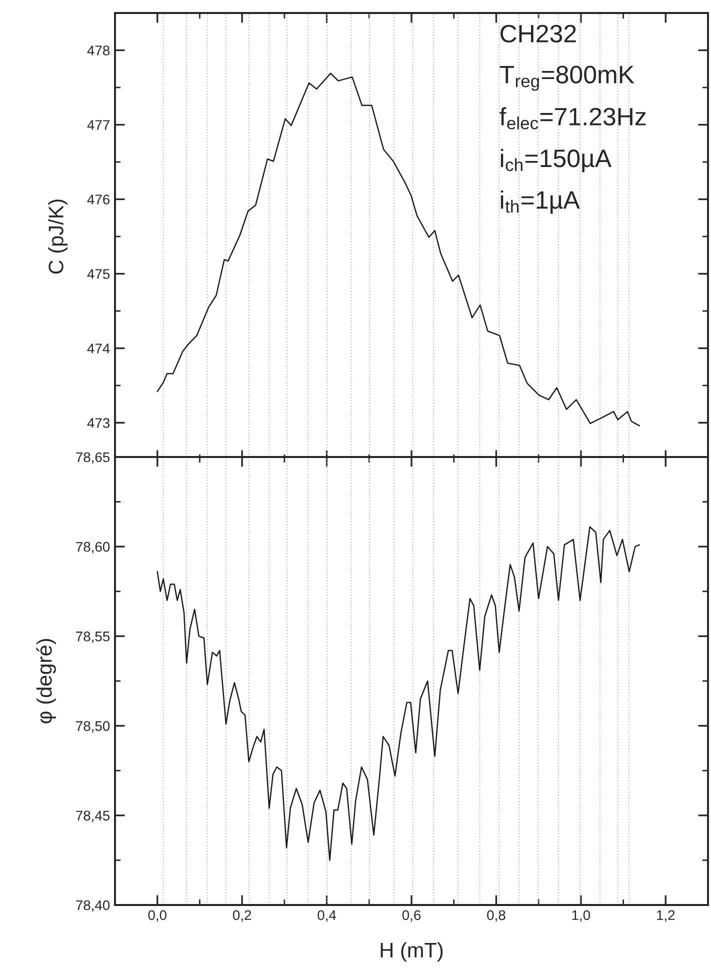  What do you see at coordinates (567, 78) in the screenshot?
I see `annotation: T$_{reg}$=800mK` at bounding box center [567, 78].